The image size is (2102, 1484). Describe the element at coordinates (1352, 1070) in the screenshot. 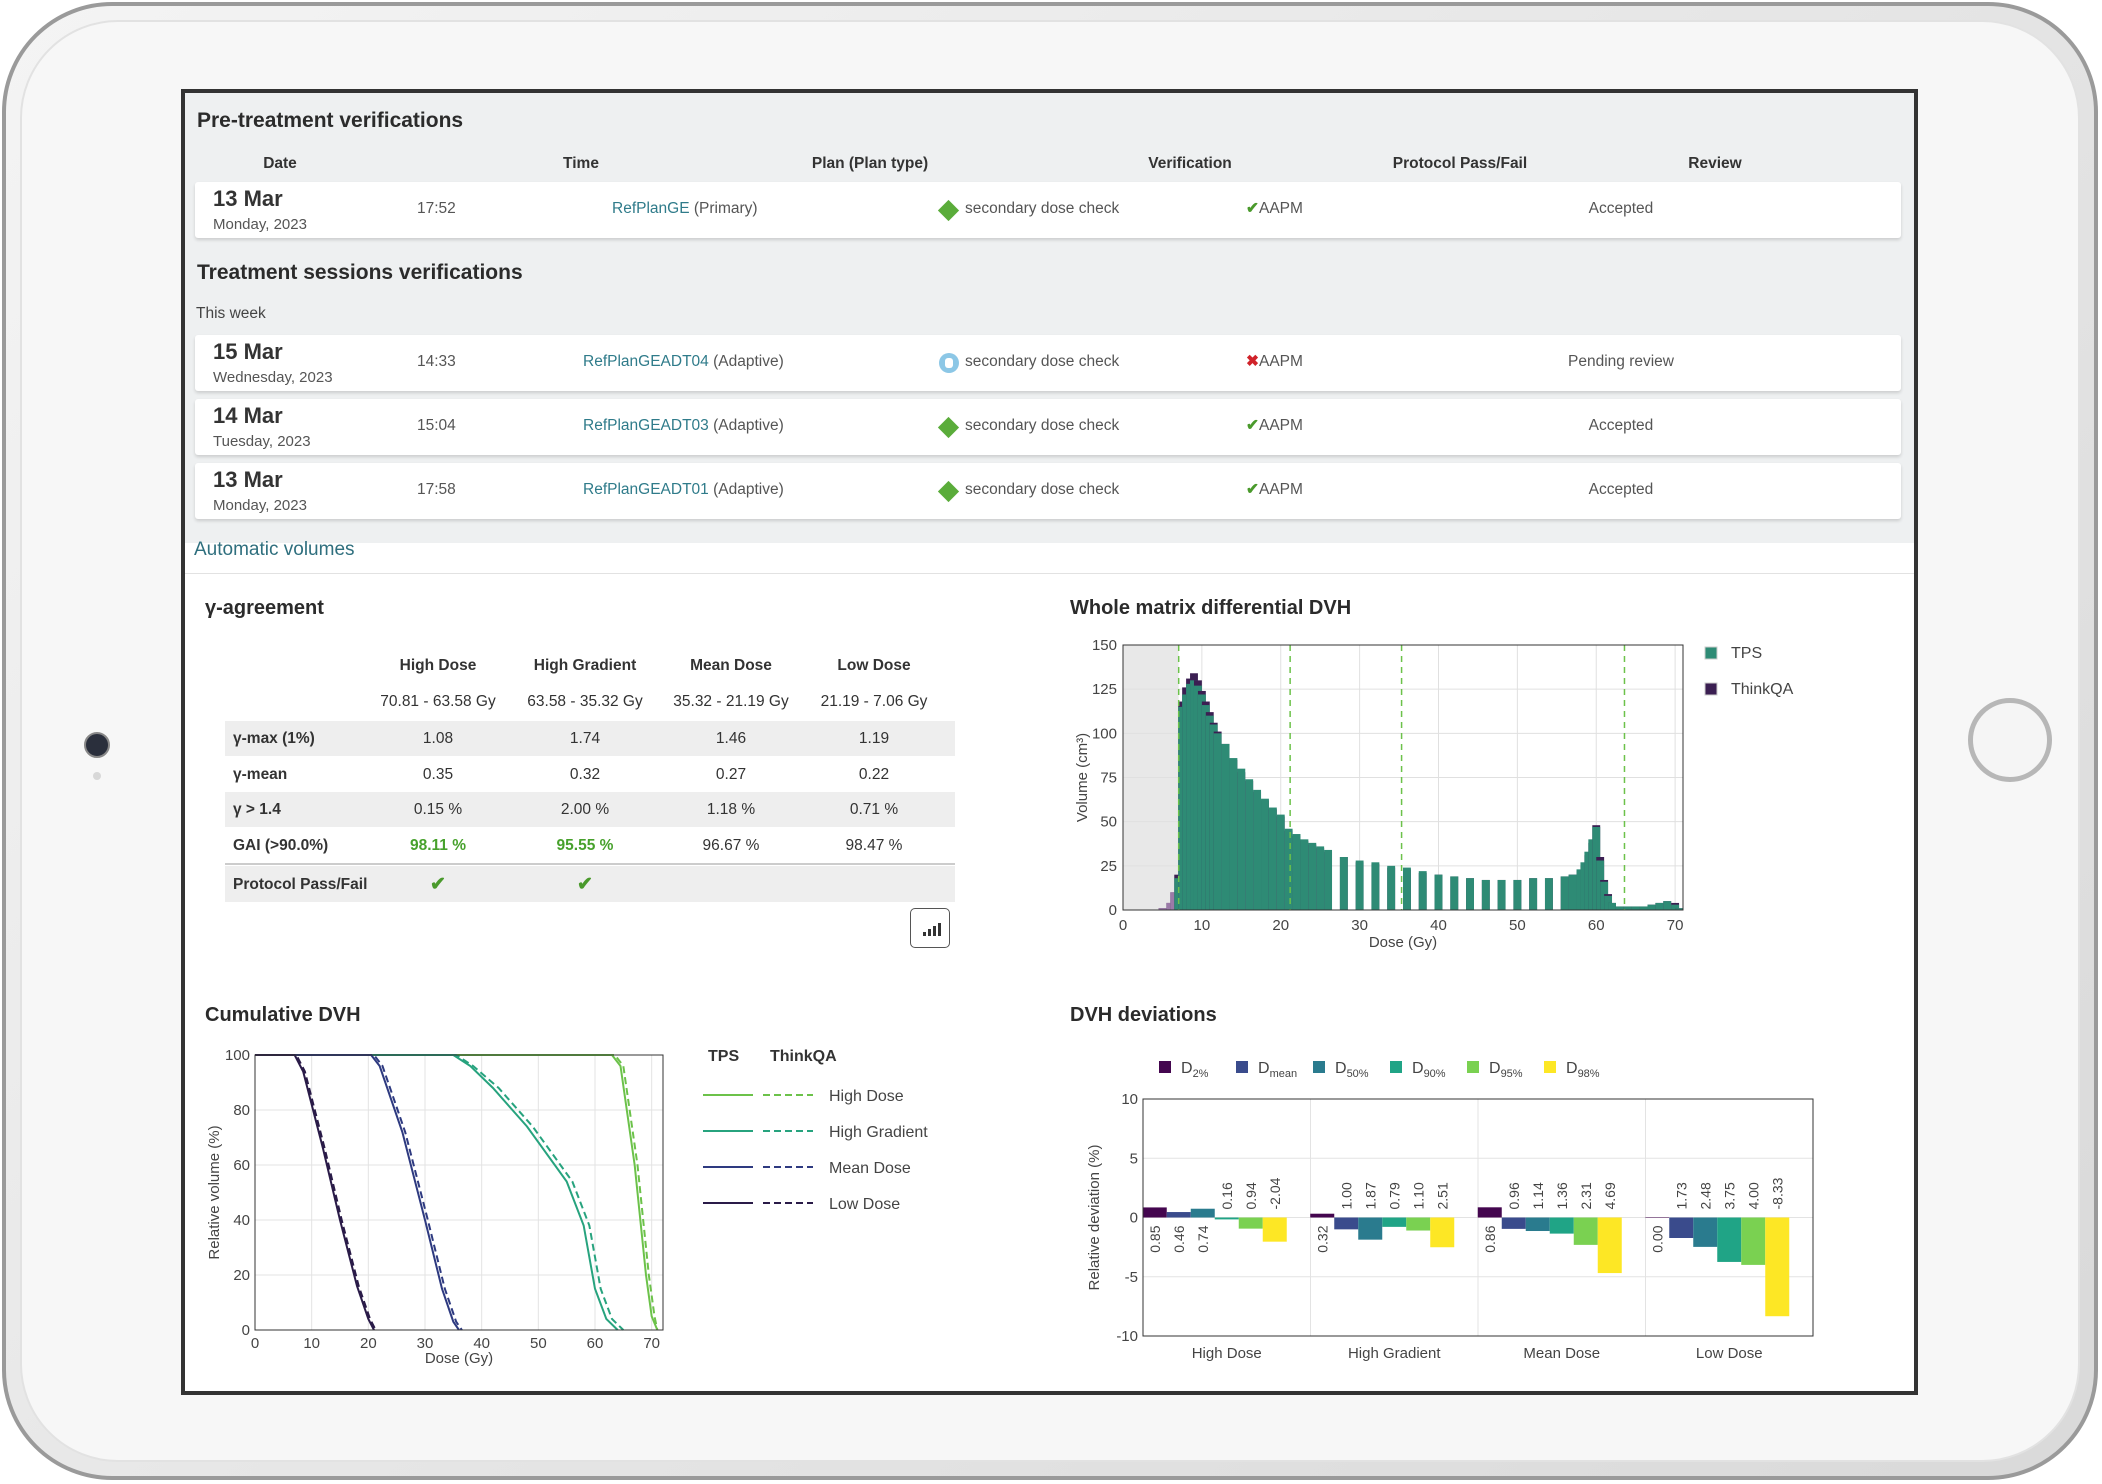

I see `legend-label: D50%` at that location.